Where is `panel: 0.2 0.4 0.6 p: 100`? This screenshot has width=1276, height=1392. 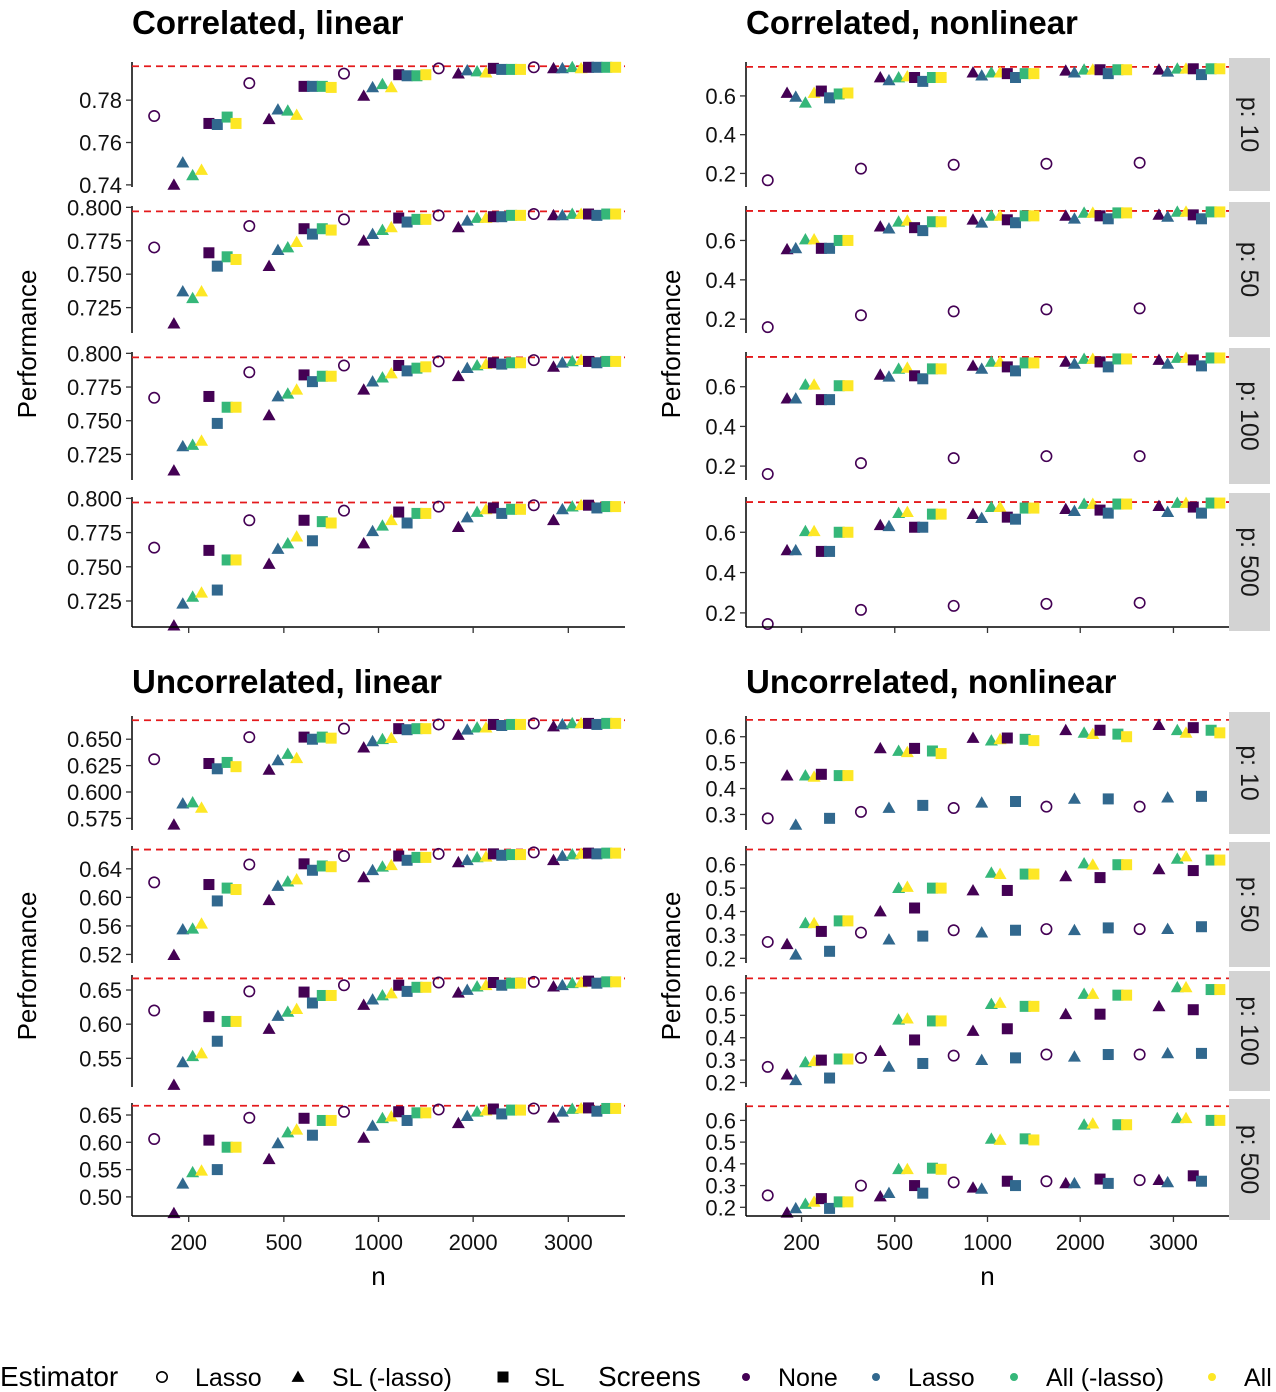
panel: 0.2 0.4 0.6 p: 100 is located at coordinates (987, 416).